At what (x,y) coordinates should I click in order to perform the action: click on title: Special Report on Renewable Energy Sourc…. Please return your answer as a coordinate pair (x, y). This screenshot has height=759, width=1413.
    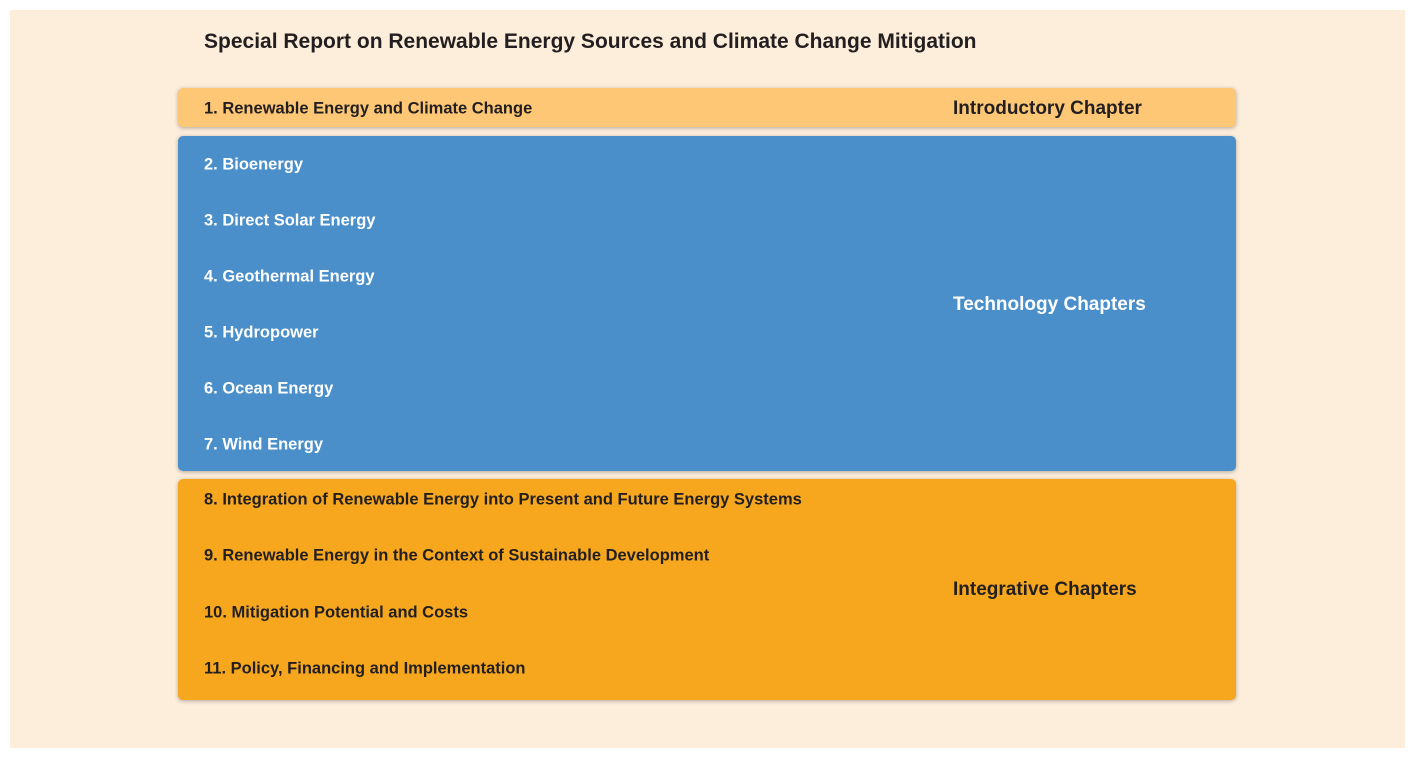
    Looking at the image, I should click on (590, 41).